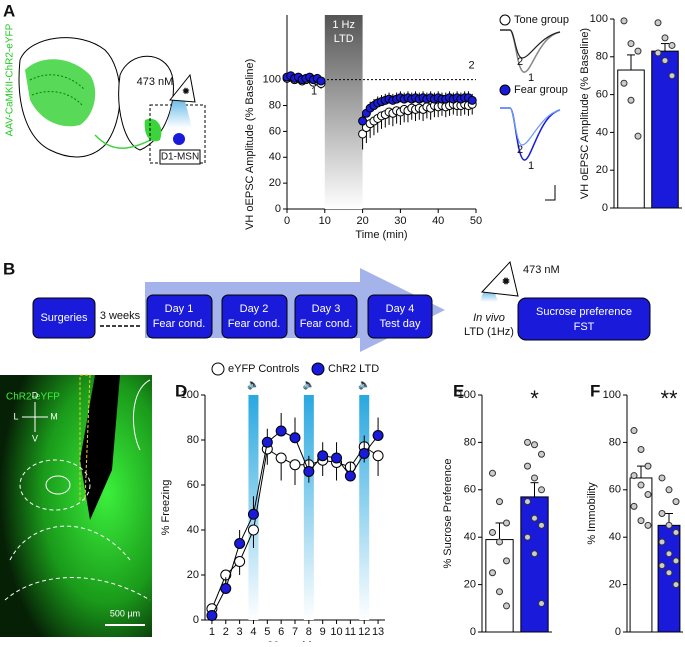 The height and width of the screenshot is (647, 685). I want to click on y-tick-label: 0, so click(605, 208).